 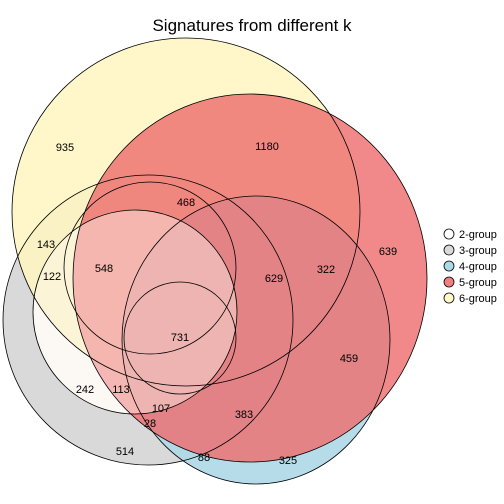 I want to click on region-count: 1180, so click(x=267, y=147).